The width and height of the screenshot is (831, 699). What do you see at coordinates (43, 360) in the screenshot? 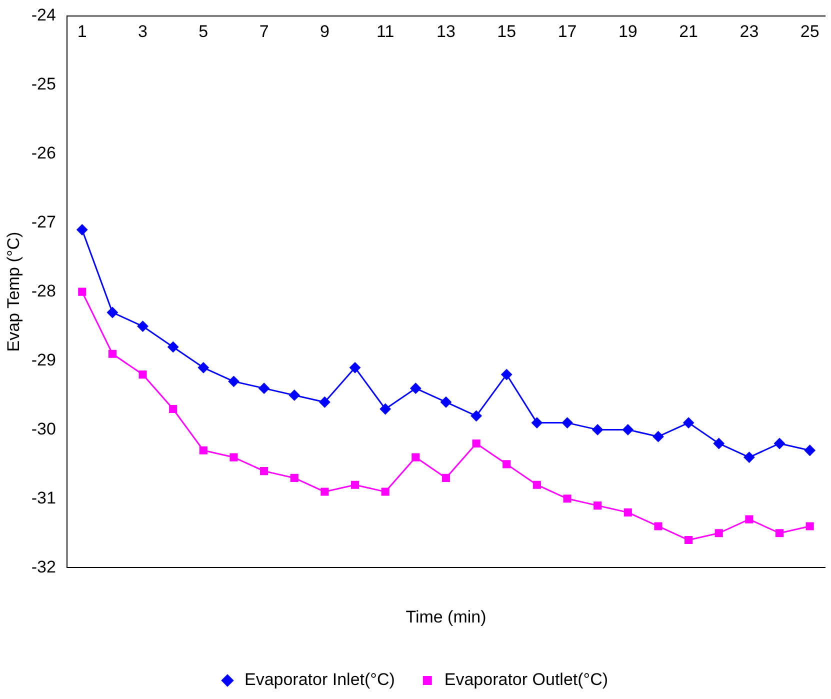
I see `y-tick-label: -29` at bounding box center [43, 360].